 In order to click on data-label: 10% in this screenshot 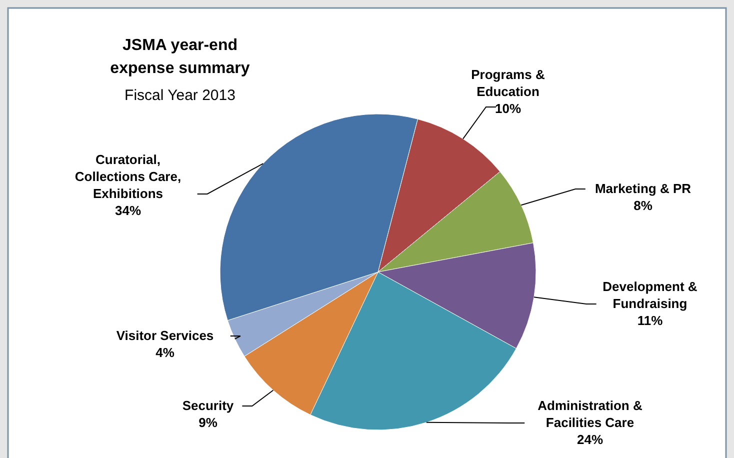, I will do `click(508, 108)`.